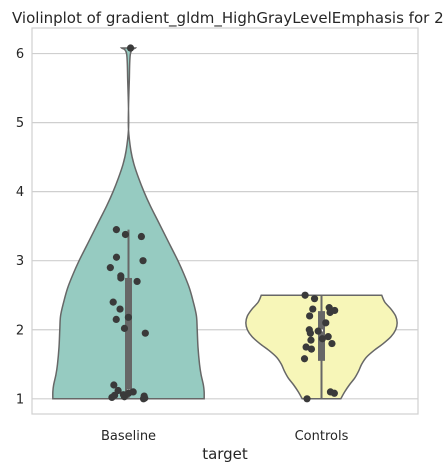 The image size is (448, 473). What do you see at coordinates (225, 454) in the screenshot?
I see `x-axis-label: target` at bounding box center [225, 454].